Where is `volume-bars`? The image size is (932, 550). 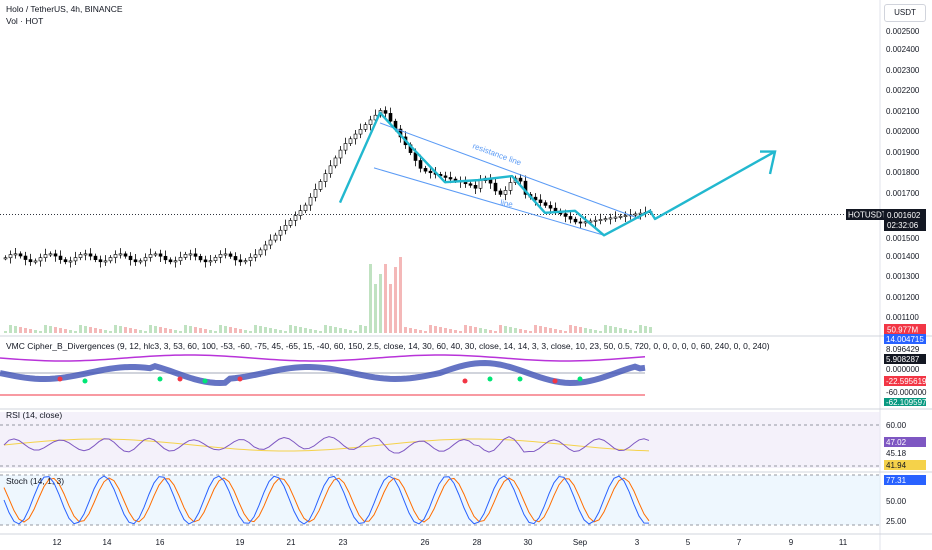
volume-bars is located at coordinates (328, 295).